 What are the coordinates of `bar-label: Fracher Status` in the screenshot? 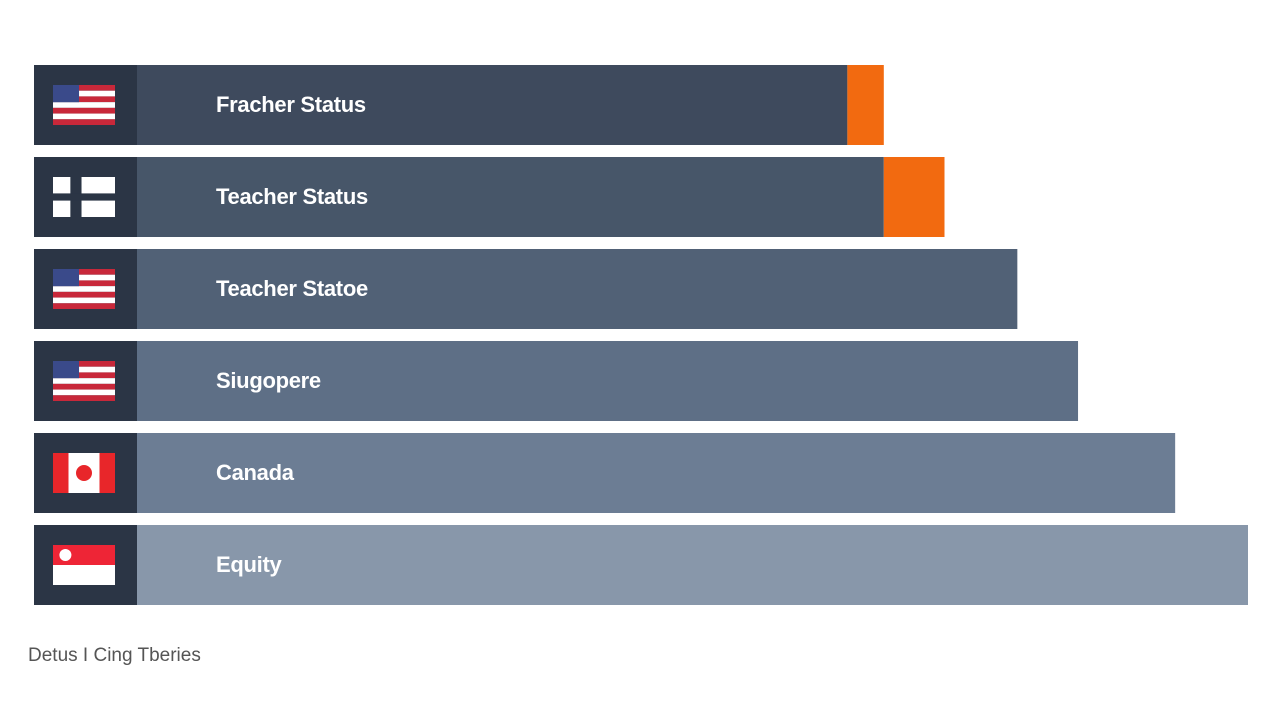 It's located at (291, 104).